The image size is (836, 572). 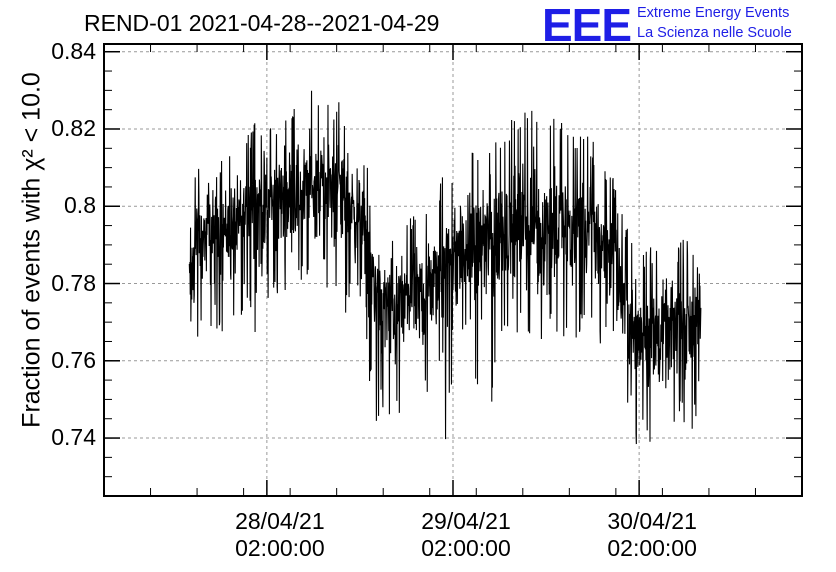 I want to click on chart-title: REND-01 2021-04-28--2021-04-29, so click(x=262, y=23).